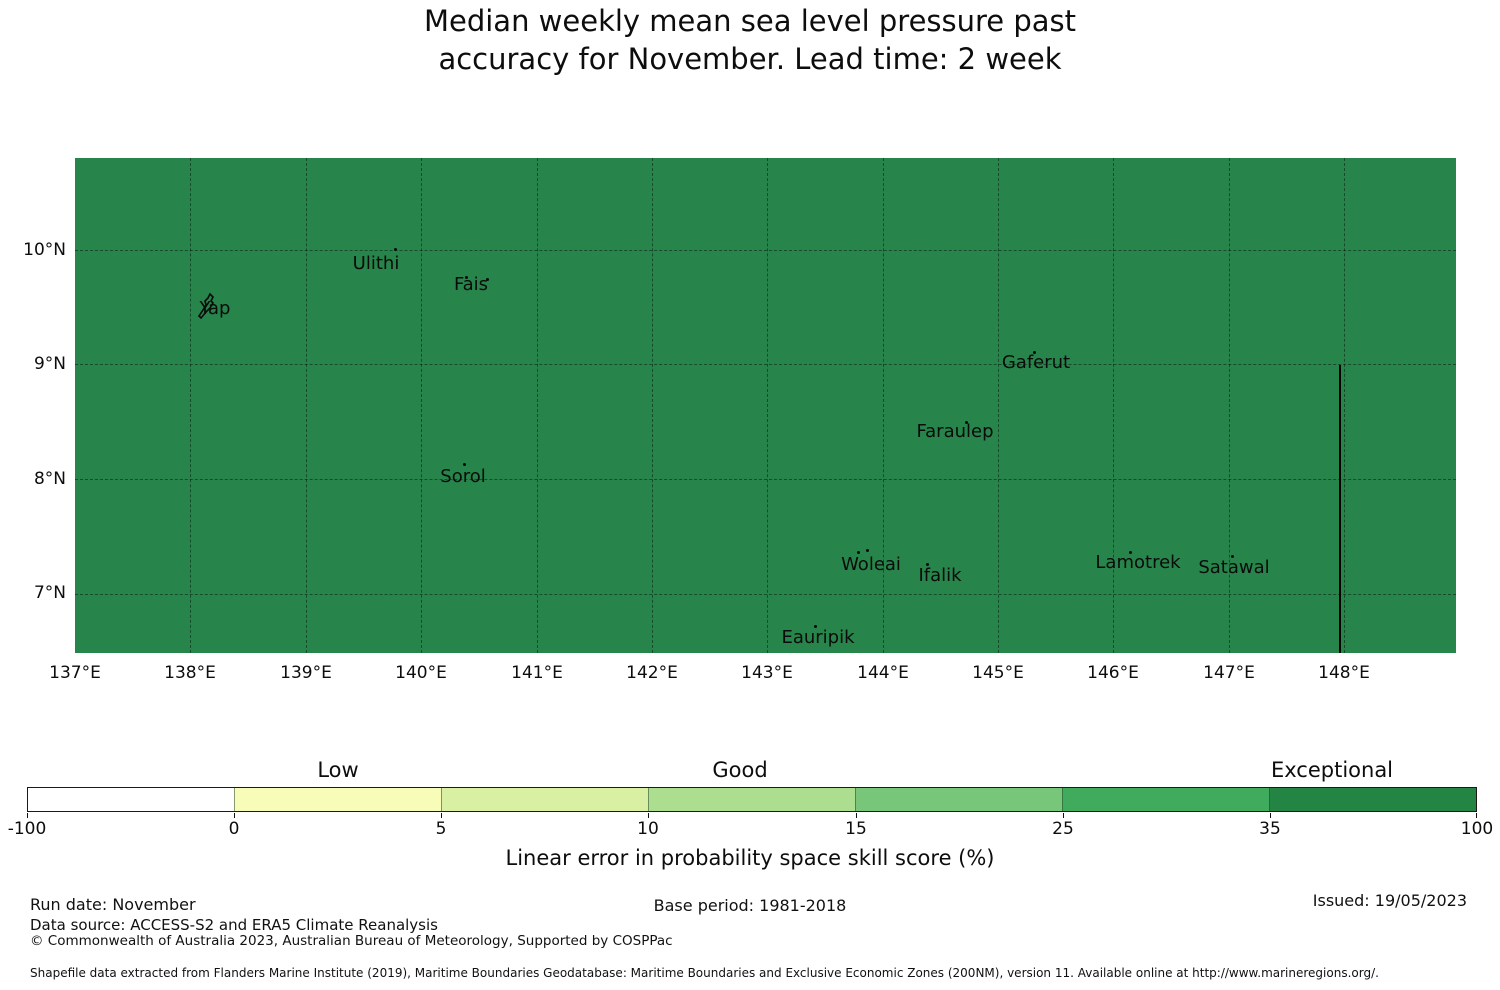 The height and width of the screenshot is (990, 1500). I want to click on satawal-islet-dot, so click(1232, 556).